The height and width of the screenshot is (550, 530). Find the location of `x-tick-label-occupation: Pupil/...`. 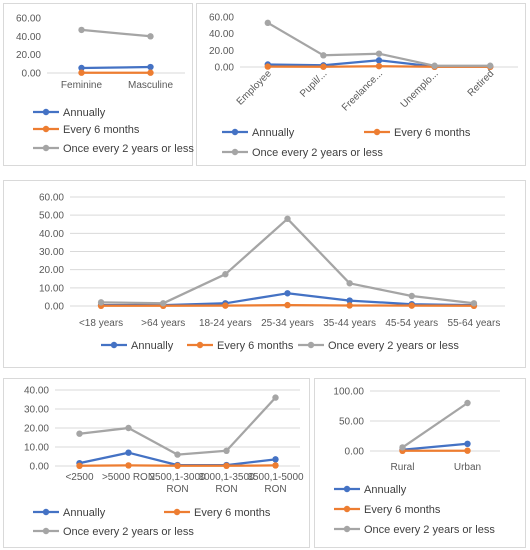

x-tick-label-occupation: Pupil/... is located at coordinates (313, 83).